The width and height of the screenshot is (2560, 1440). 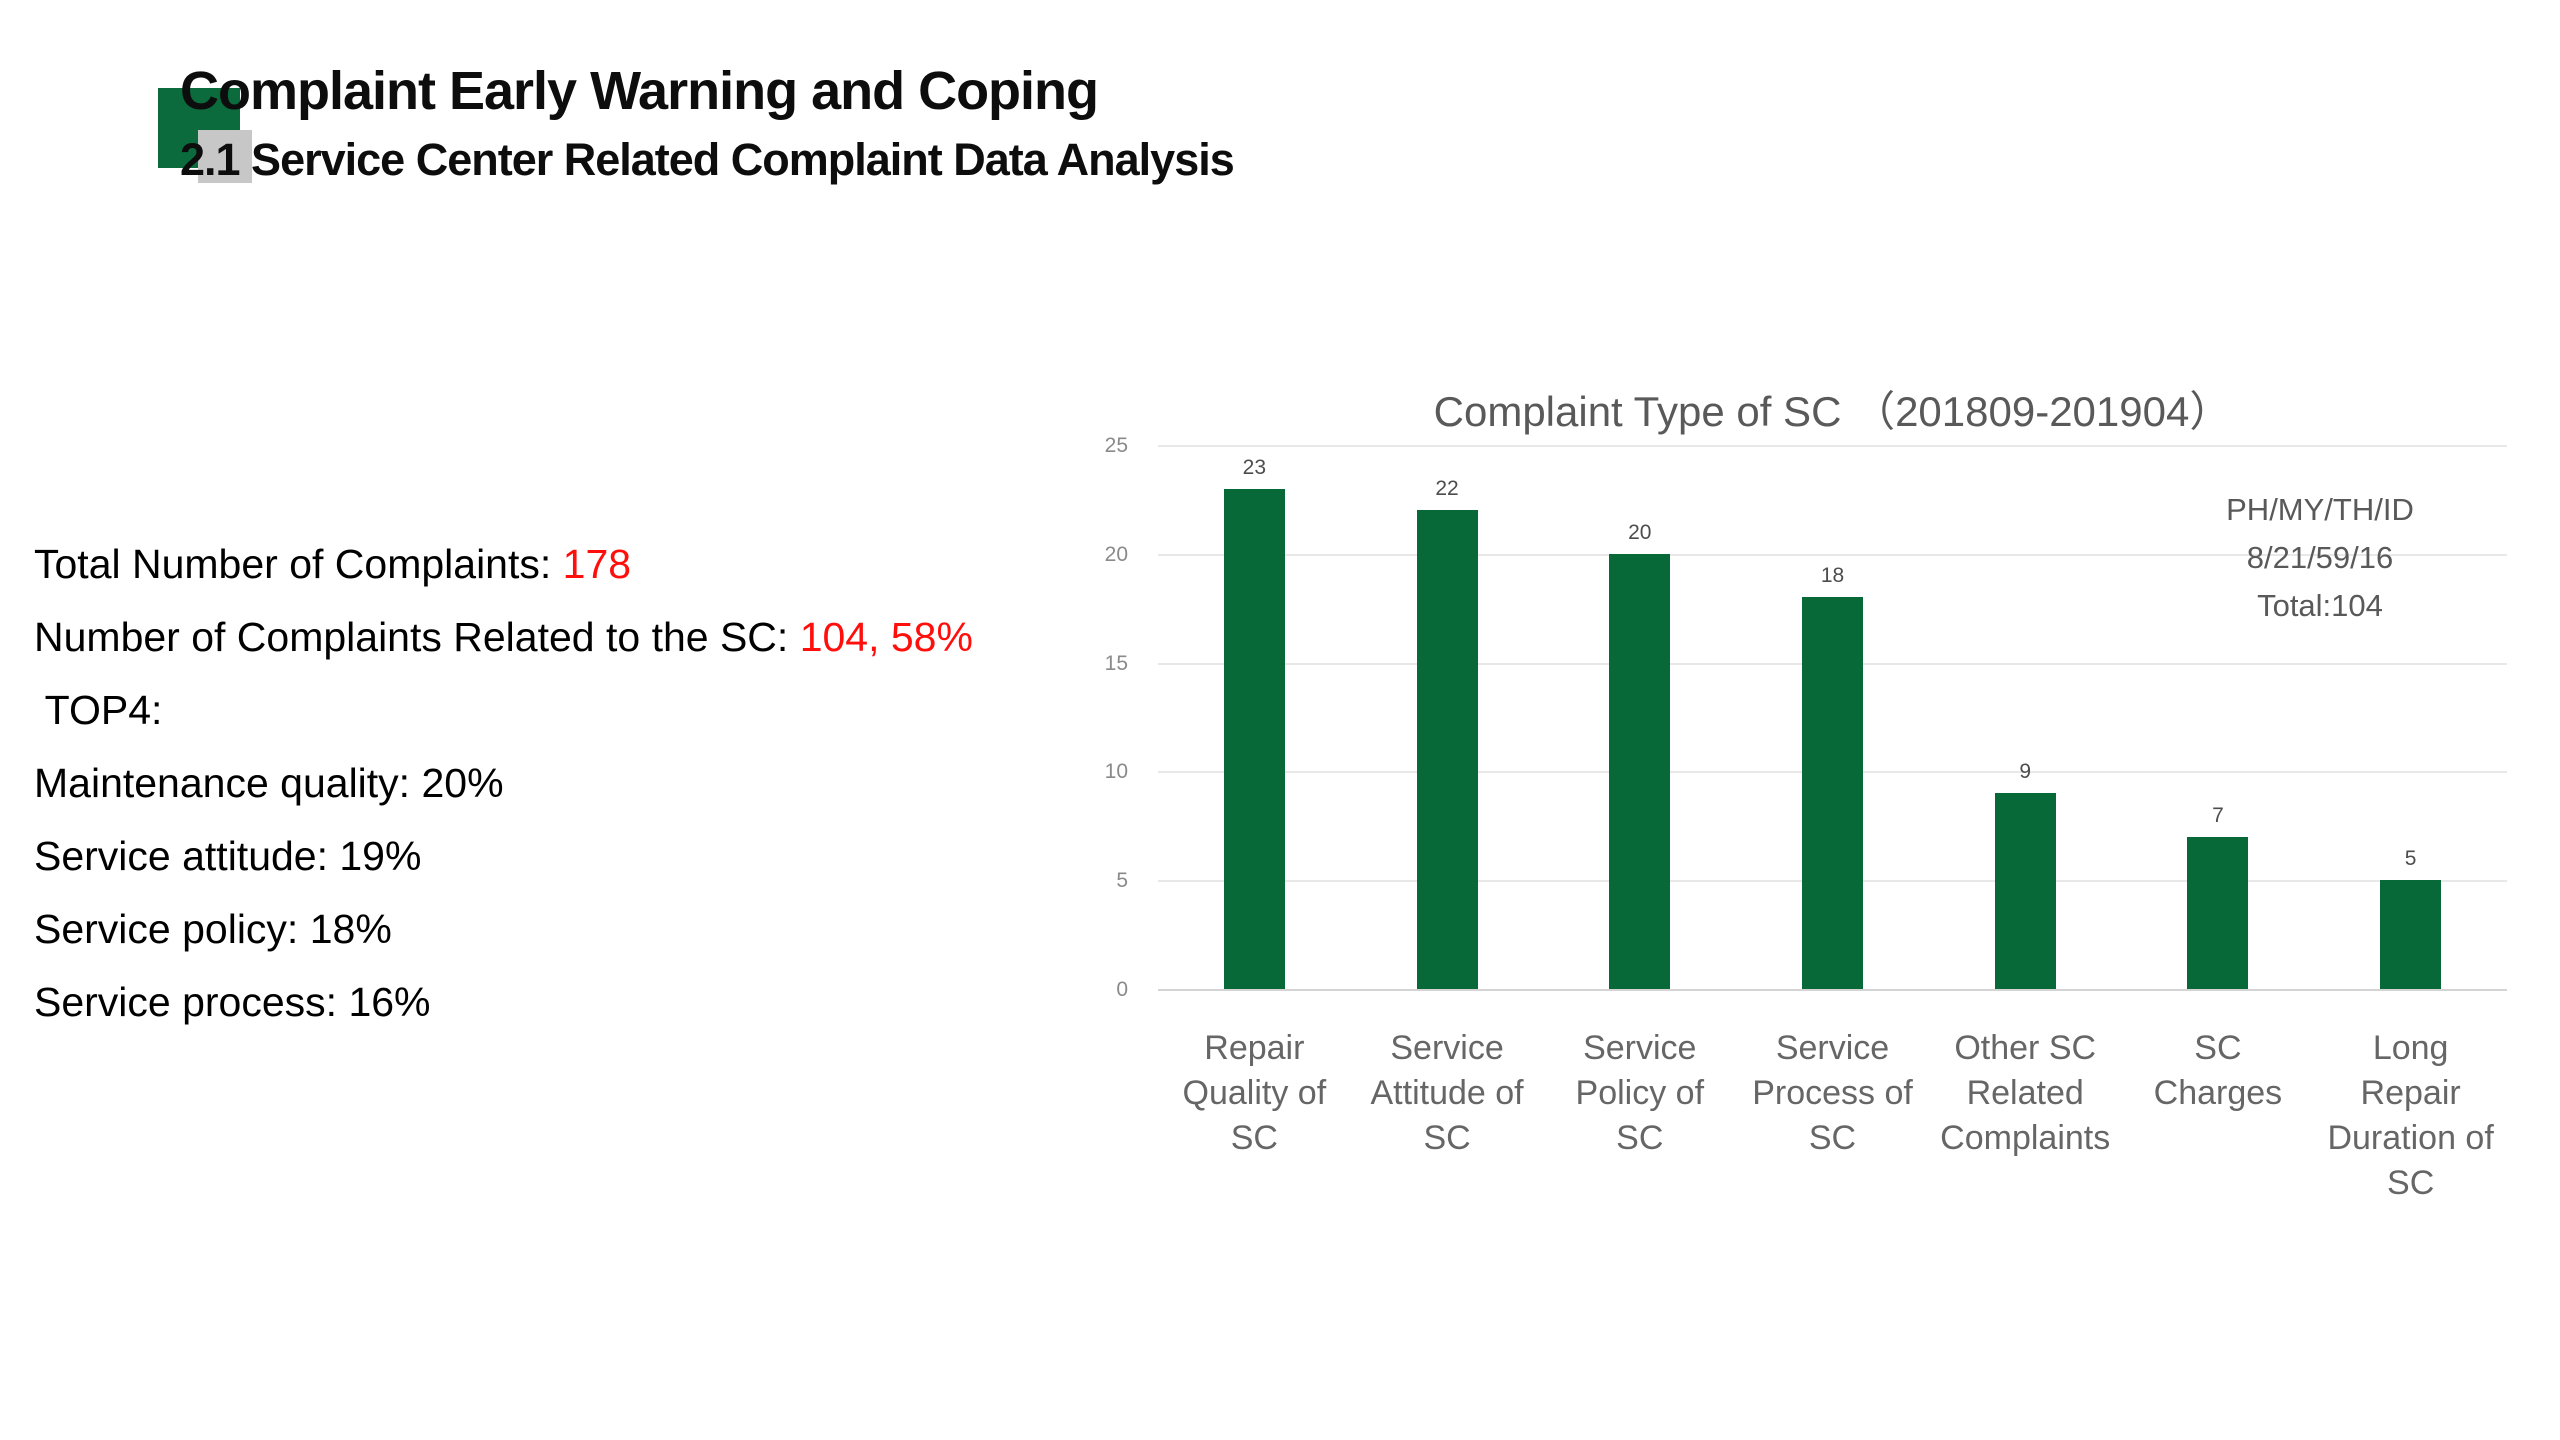 I want to click on category-label-line: Attitude of, so click(x=1447, y=1093).